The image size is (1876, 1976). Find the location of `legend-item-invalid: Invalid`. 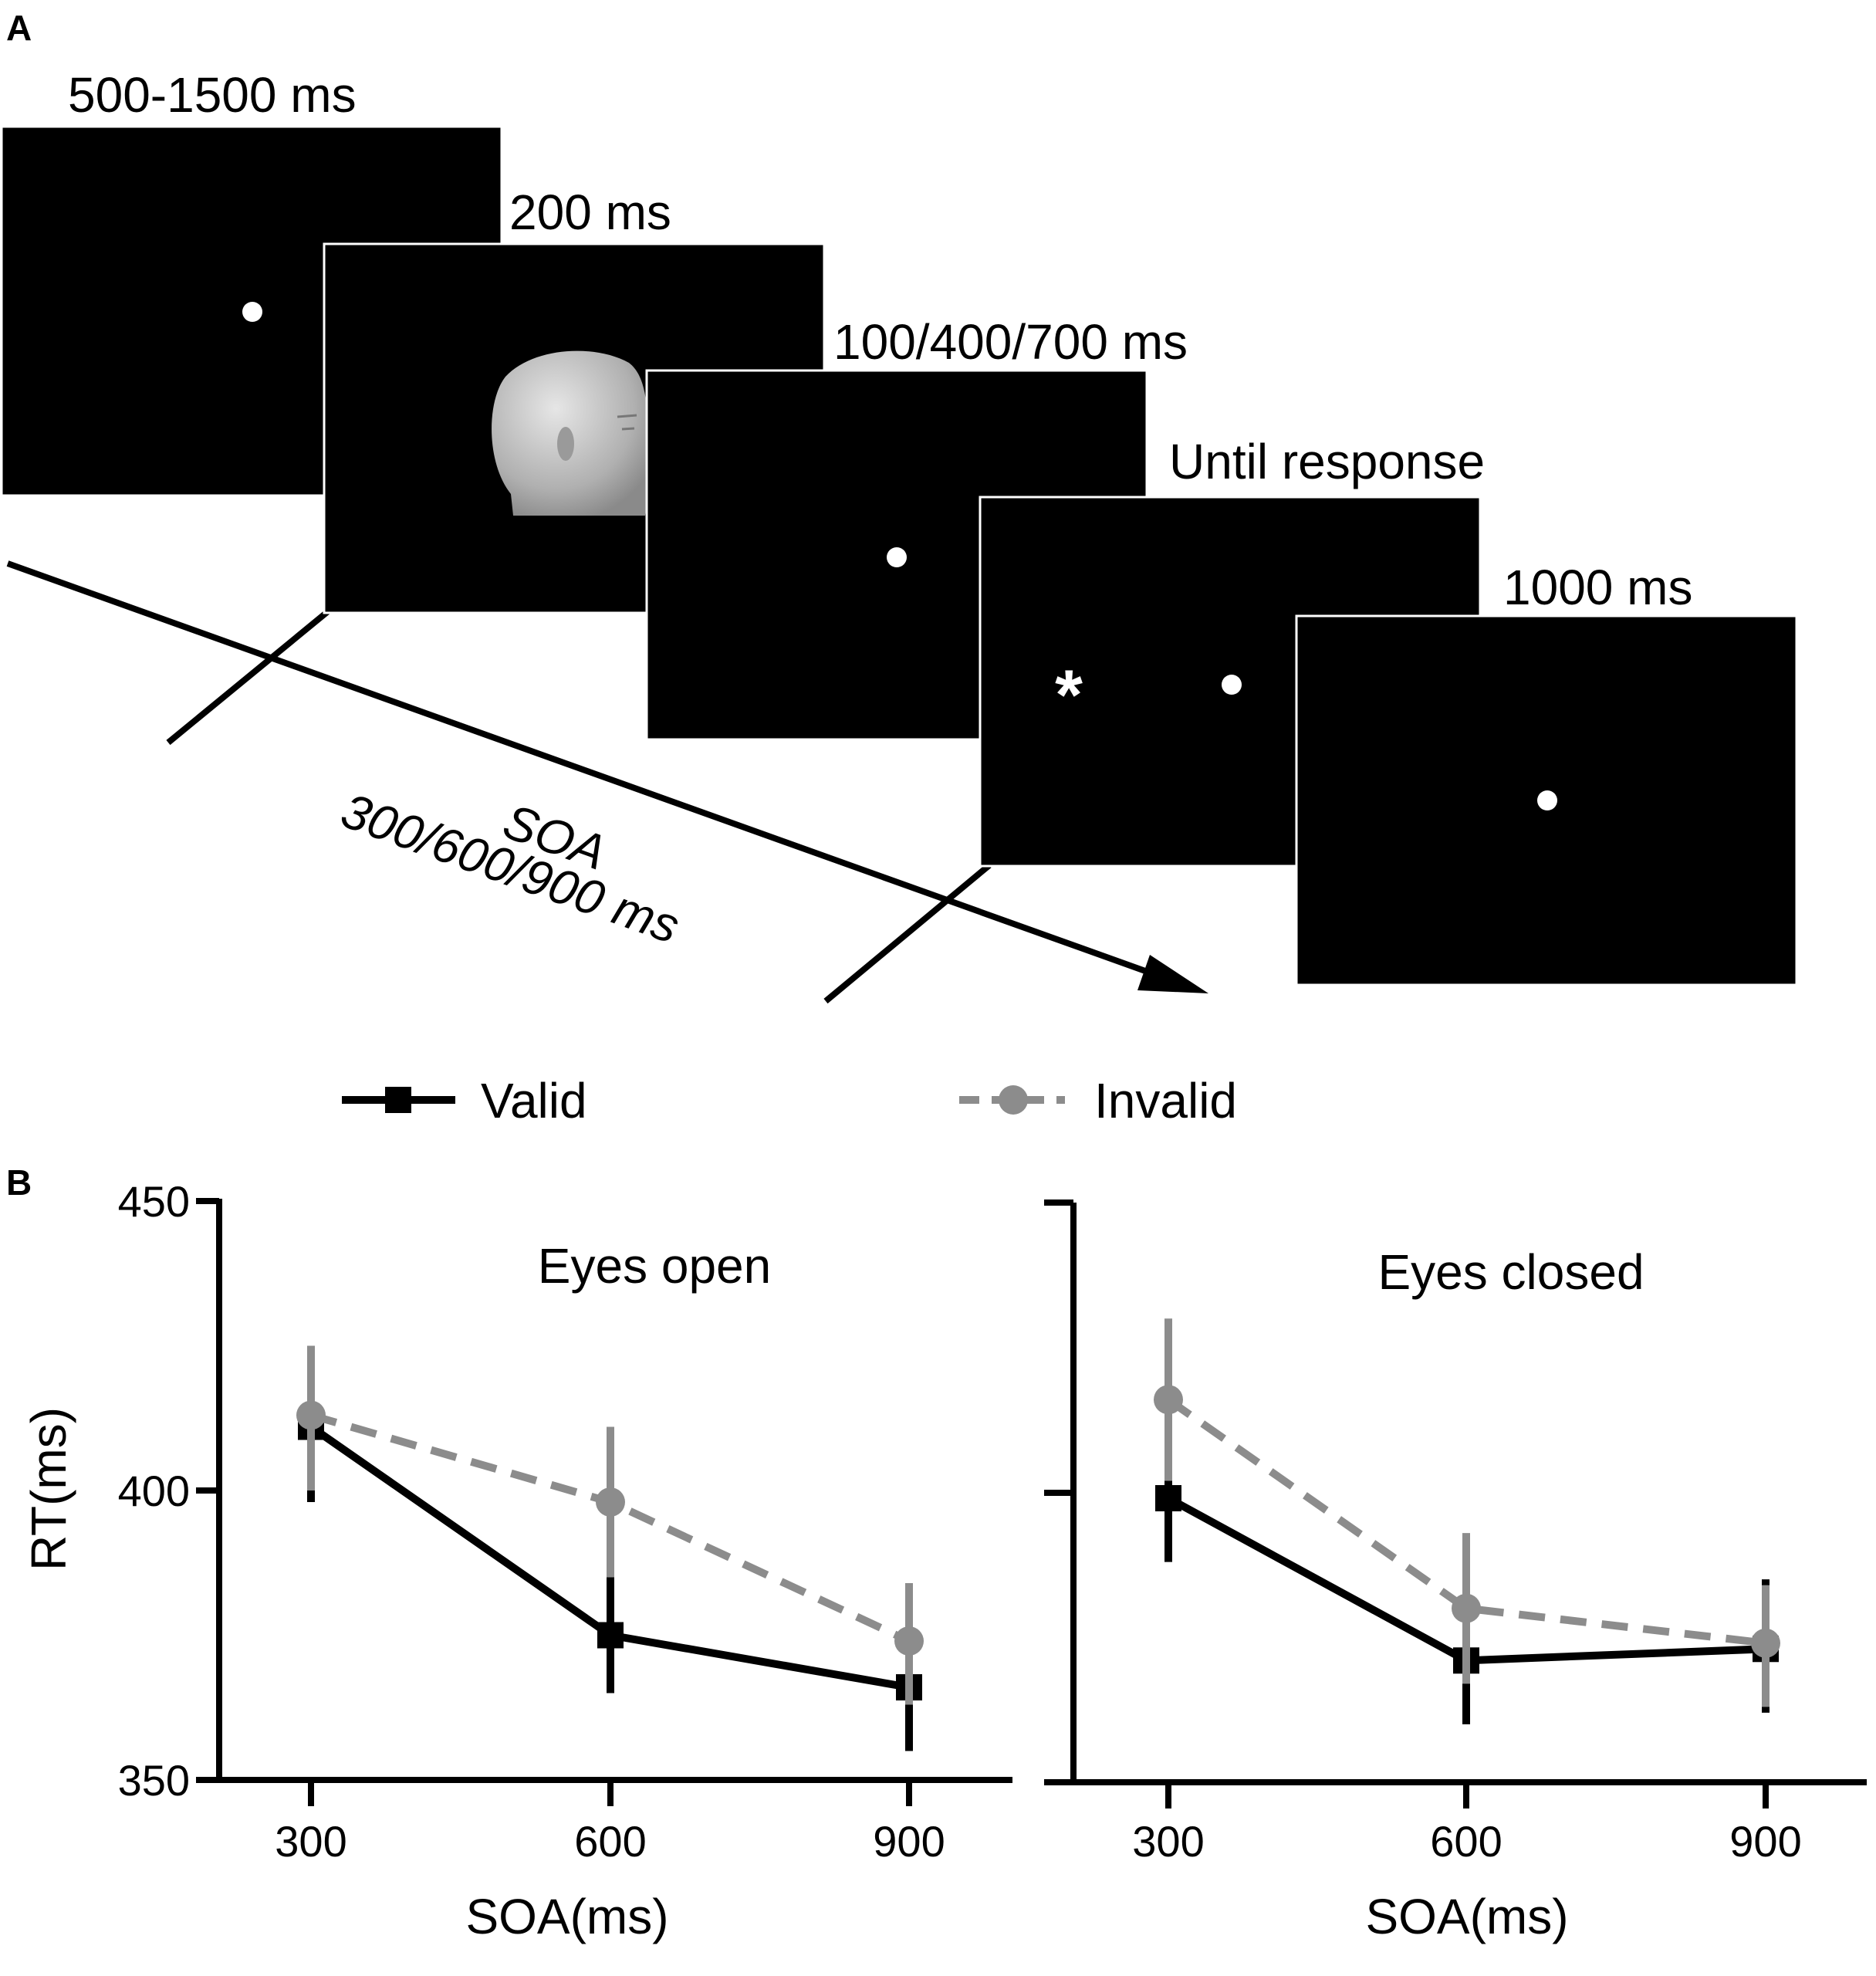

legend-item-invalid: Invalid is located at coordinates (1098, 1100).